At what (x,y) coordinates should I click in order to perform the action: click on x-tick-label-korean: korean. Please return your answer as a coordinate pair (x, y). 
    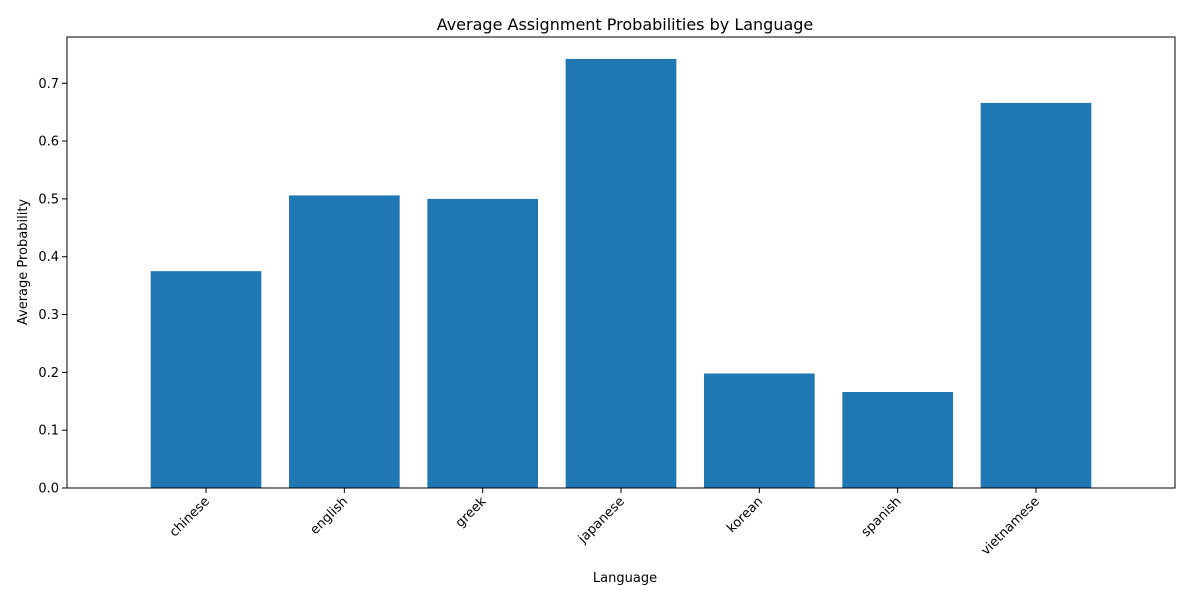
    Looking at the image, I should click on (745, 515).